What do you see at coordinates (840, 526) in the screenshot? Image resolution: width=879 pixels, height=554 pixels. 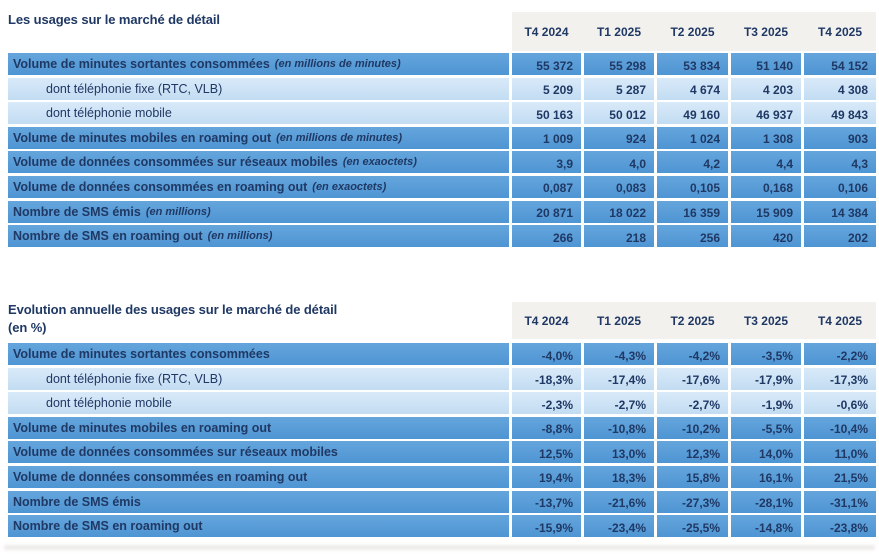 I see `value-cell: -23,8%` at bounding box center [840, 526].